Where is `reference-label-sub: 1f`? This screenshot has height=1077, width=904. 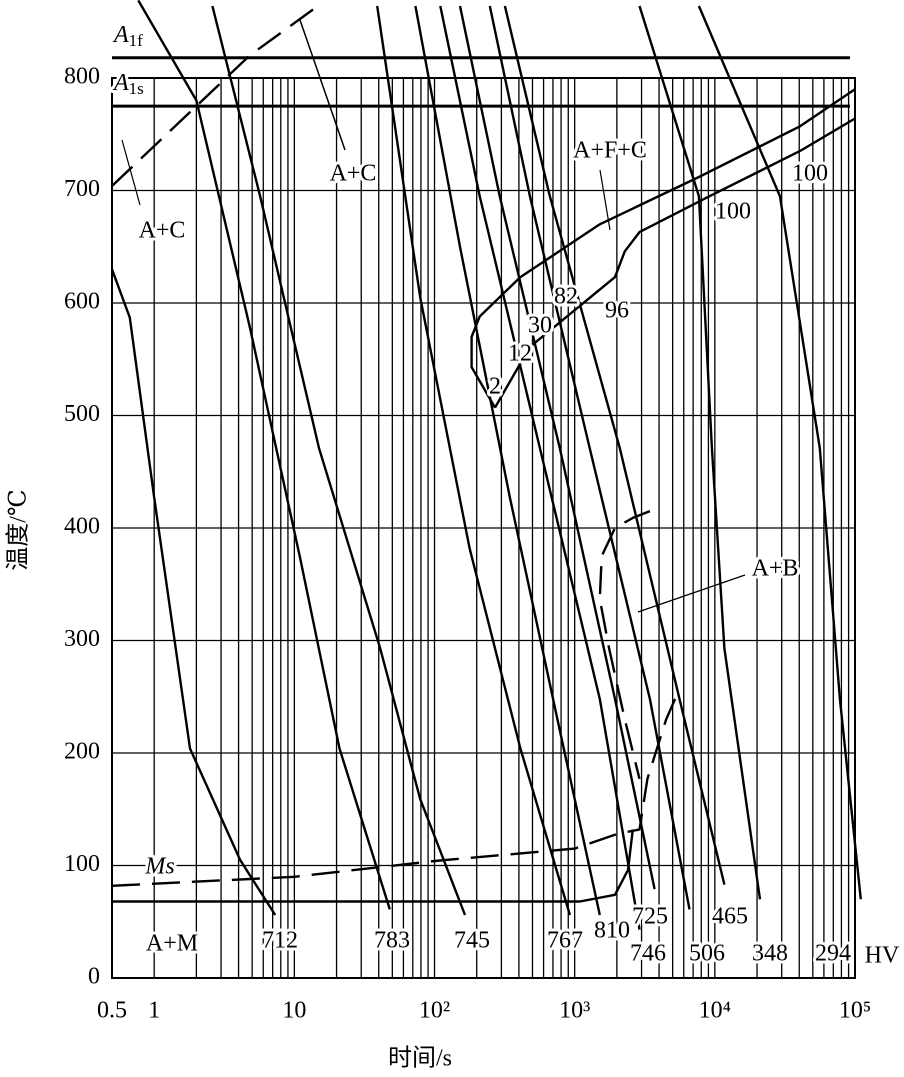
reference-label-sub: 1f is located at coordinates (136, 40).